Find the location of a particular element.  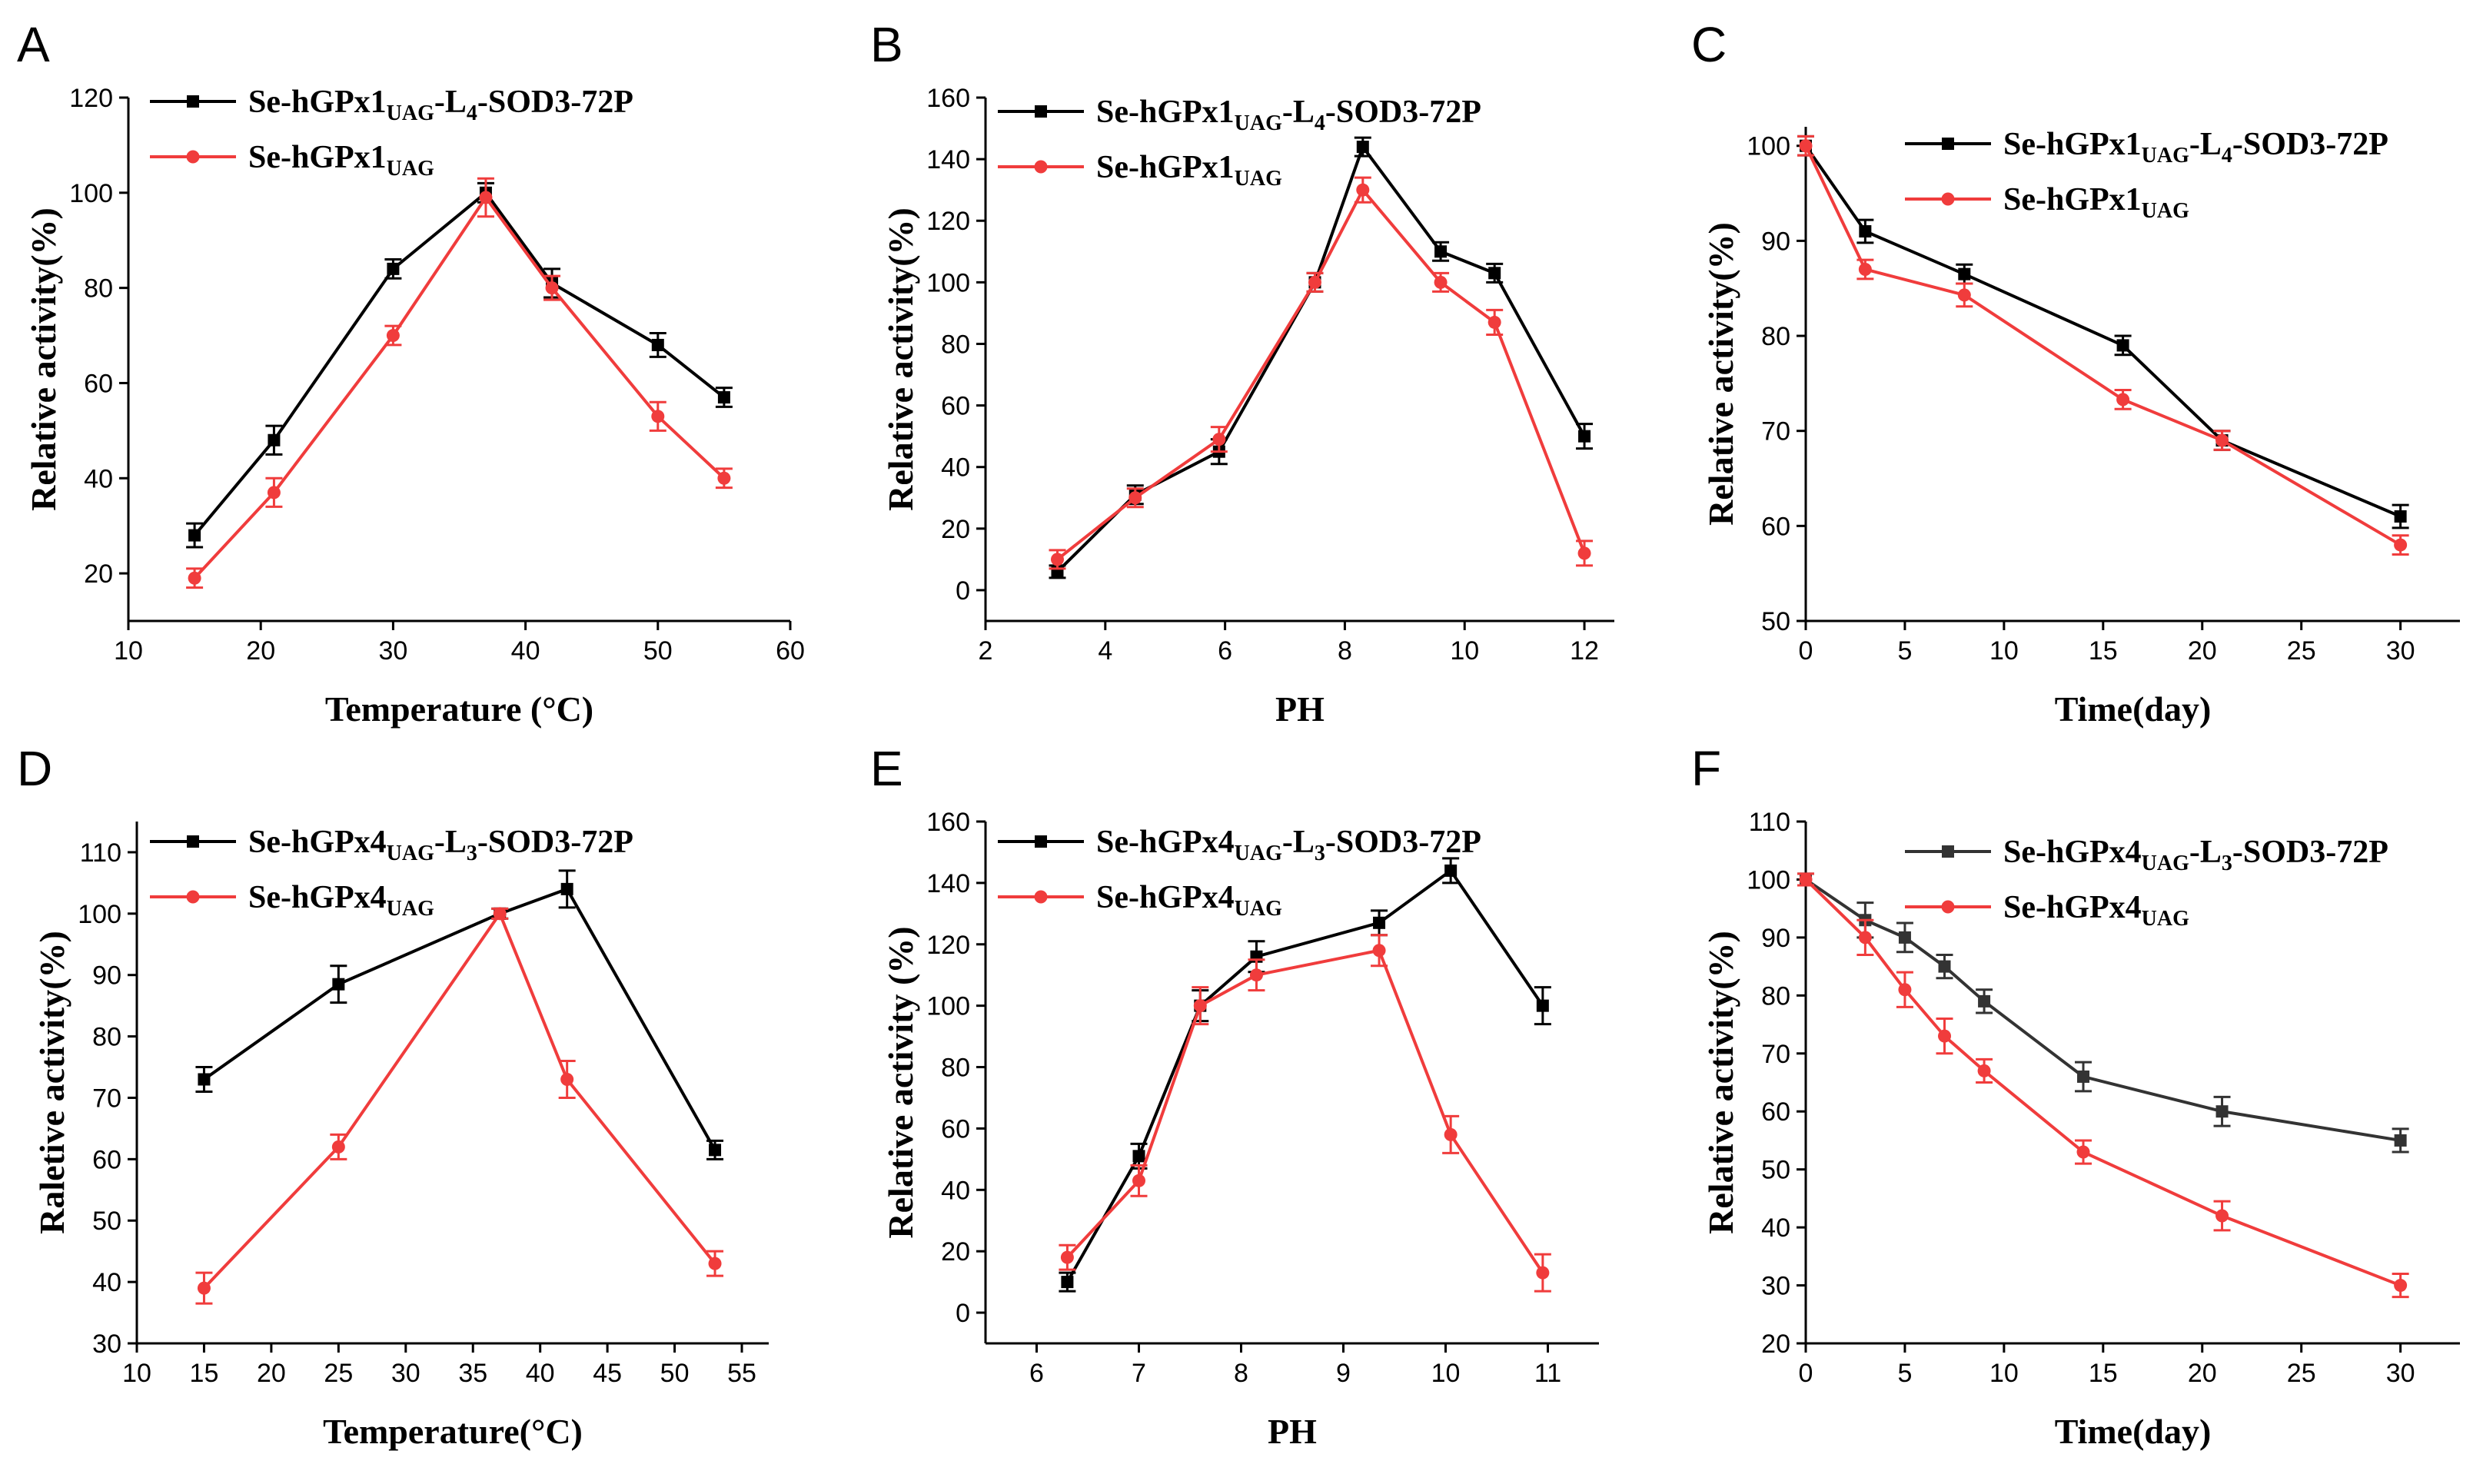

y-tick-label: 50 is located at coordinates (1775, 1170).